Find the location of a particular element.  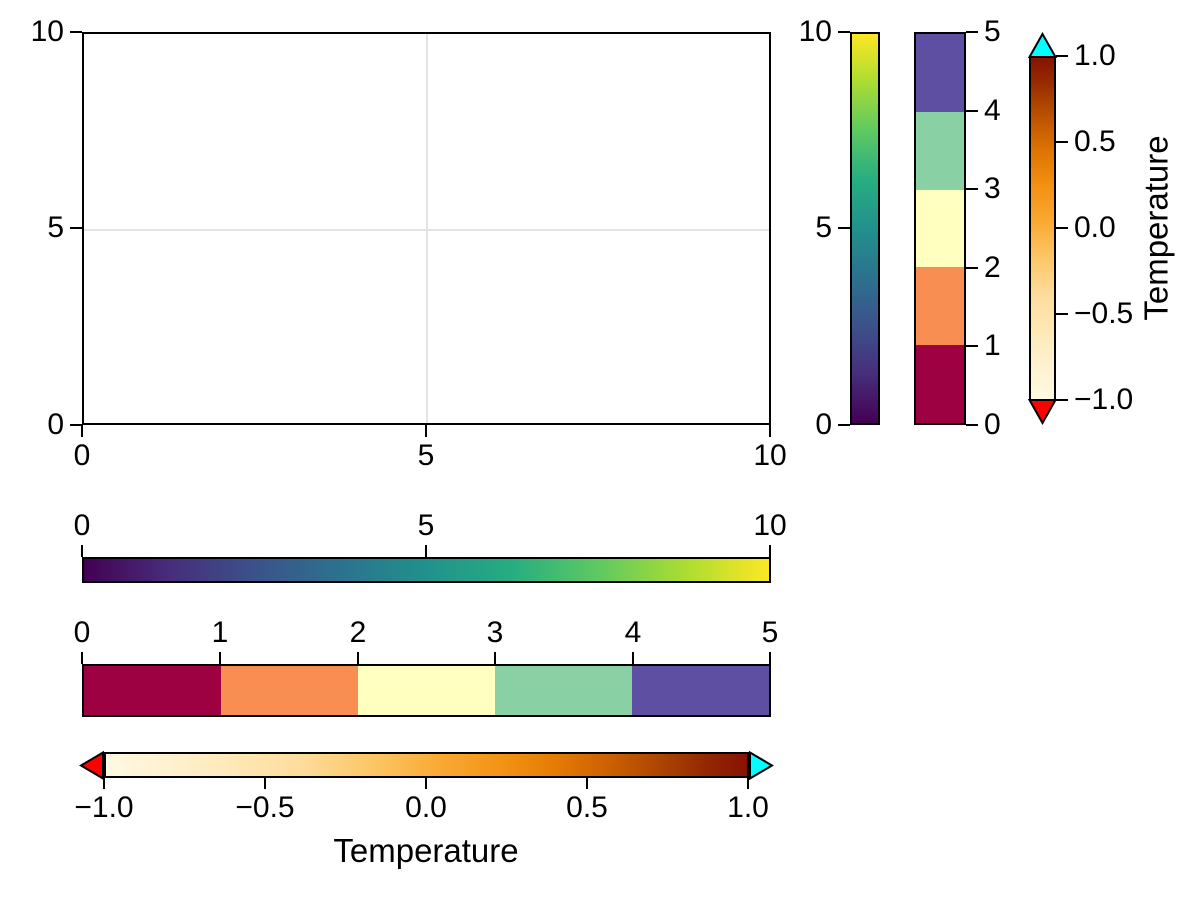

y-tick-label: 0 is located at coordinates (55, 424).